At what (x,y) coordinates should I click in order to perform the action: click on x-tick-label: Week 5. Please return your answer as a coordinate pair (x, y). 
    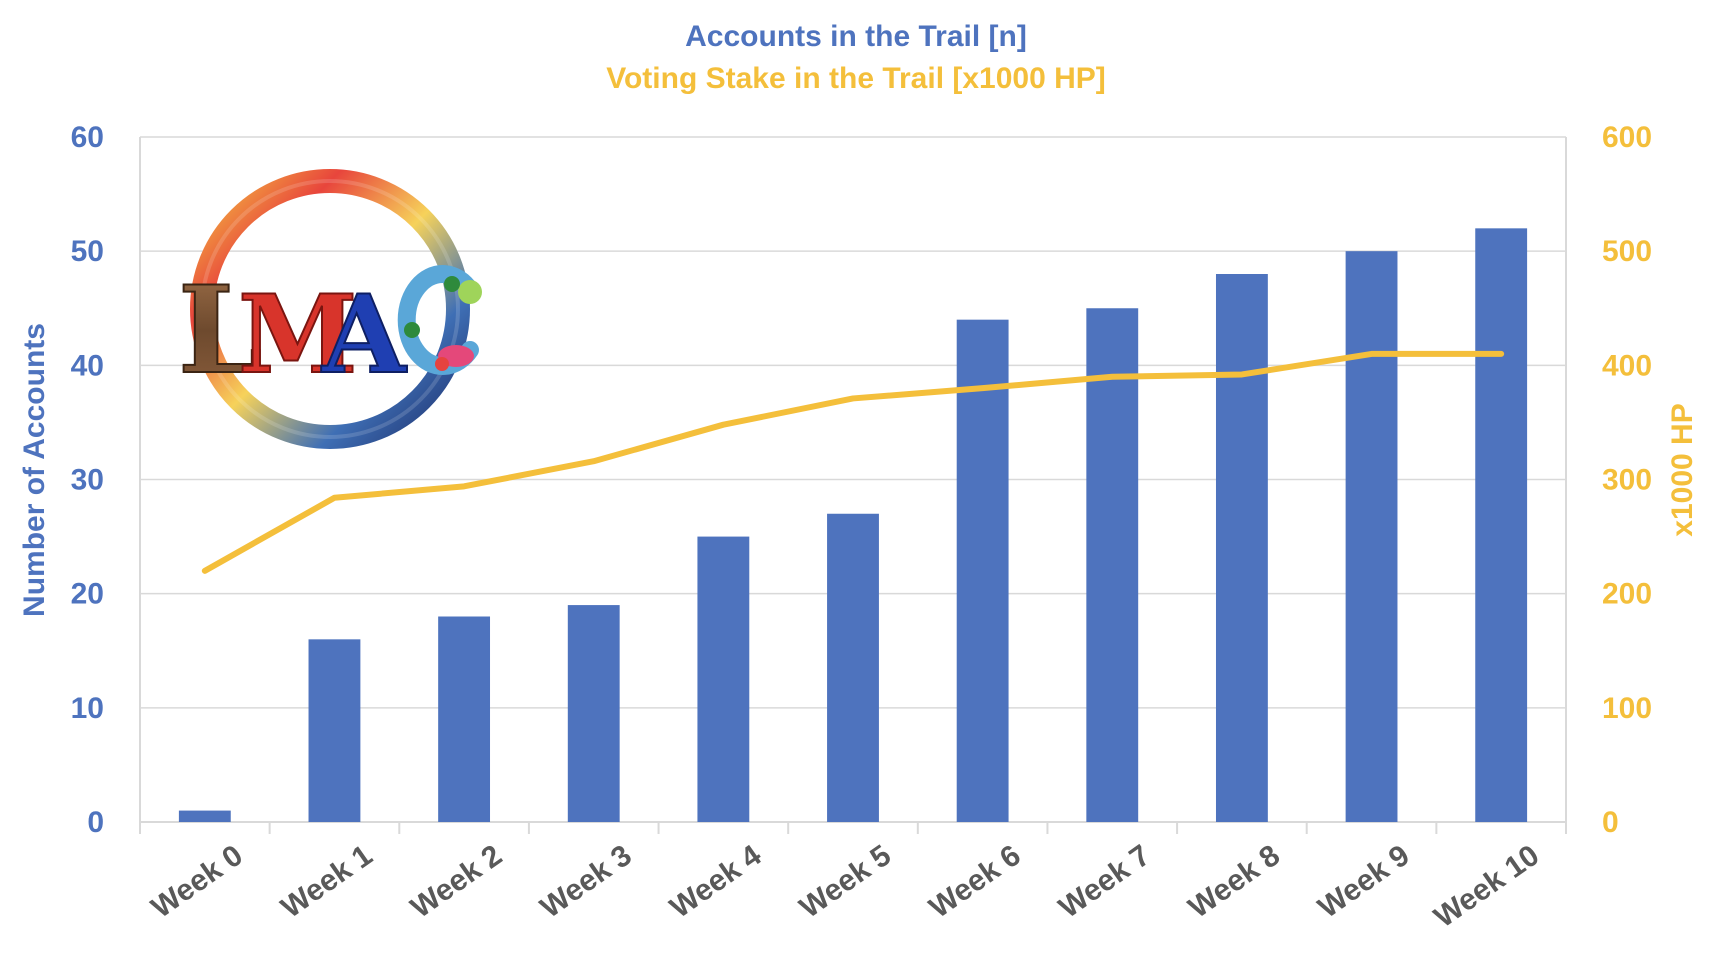
    Looking at the image, I should click on (845, 882).